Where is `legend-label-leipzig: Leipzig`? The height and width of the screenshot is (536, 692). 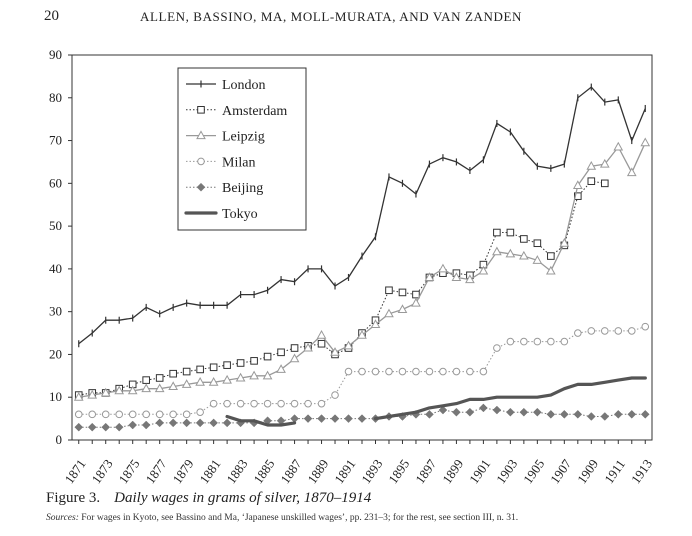
legend-label-leipzig: Leipzig is located at coordinates (243, 137).